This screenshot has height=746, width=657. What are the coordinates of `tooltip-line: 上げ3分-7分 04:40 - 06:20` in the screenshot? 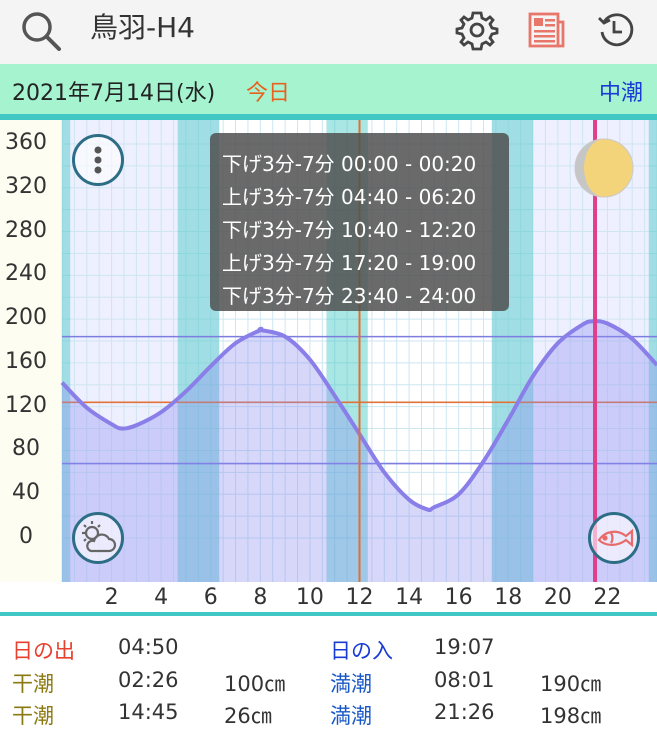 It's located at (349, 197).